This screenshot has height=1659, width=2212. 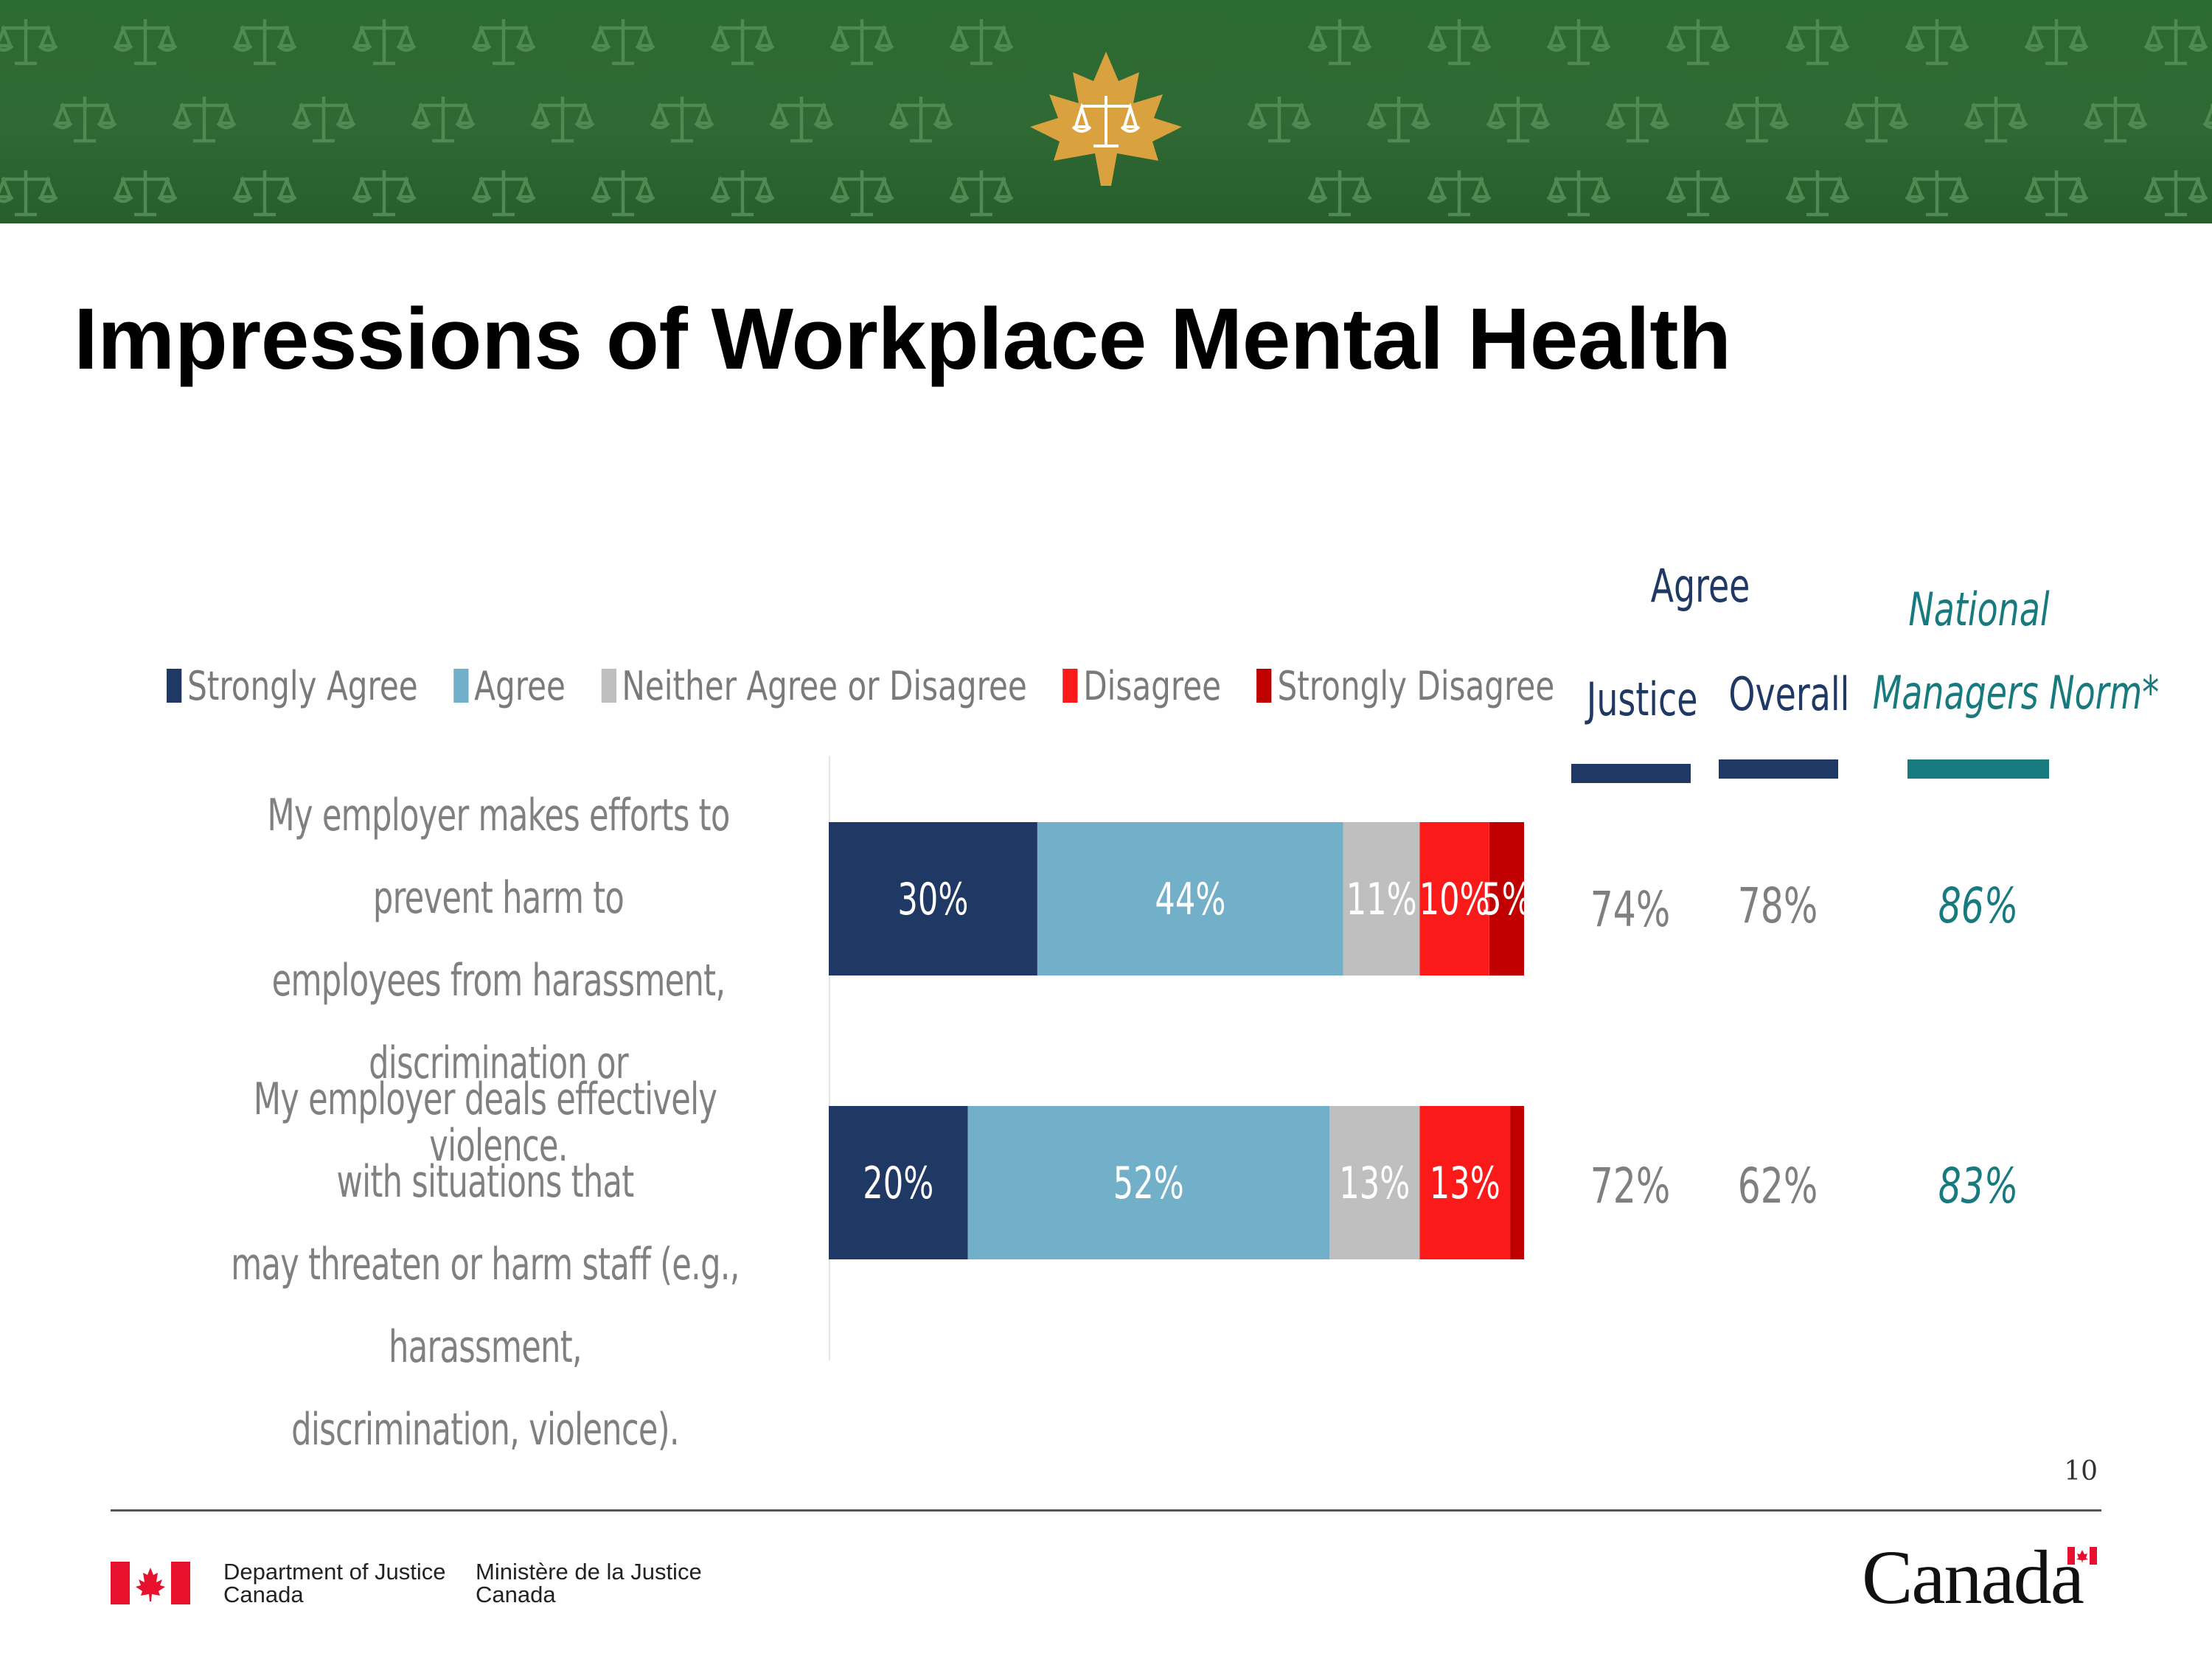 What do you see at coordinates (1700, 586) in the screenshot?
I see `agree-group-heading: Agree` at bounding box center [1700, 586].